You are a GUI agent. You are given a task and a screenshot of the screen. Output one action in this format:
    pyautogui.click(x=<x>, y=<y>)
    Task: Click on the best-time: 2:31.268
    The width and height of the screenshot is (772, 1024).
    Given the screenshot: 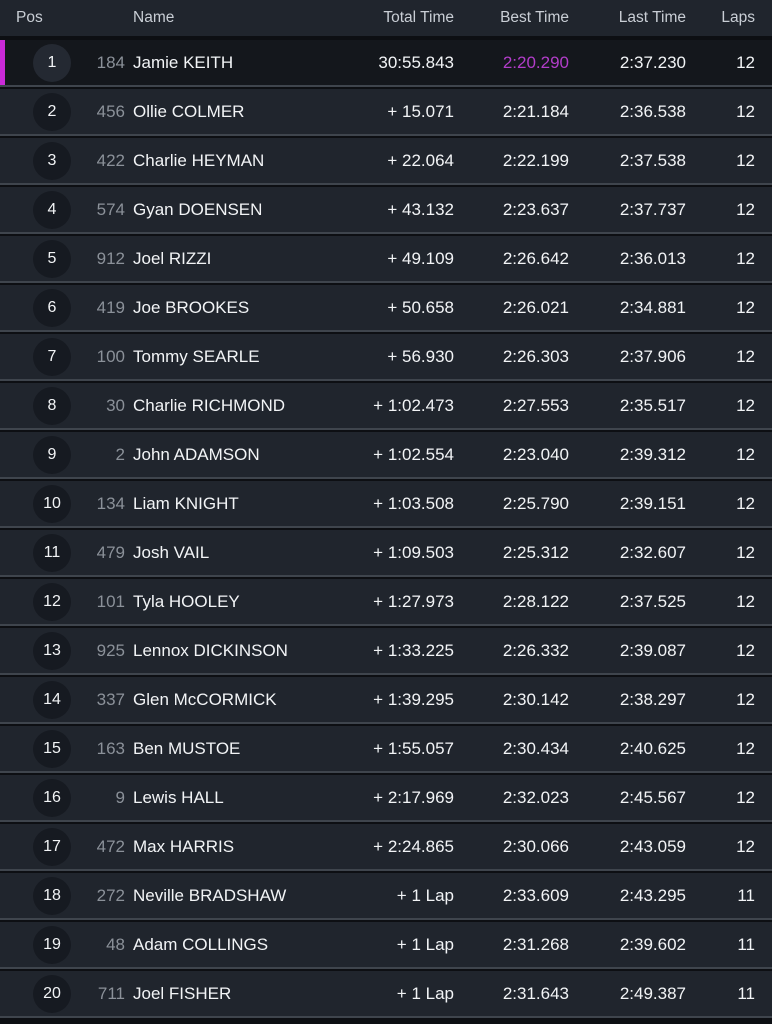 What is the action you would take?
    pyautogui.click(x=535, y=944)
    